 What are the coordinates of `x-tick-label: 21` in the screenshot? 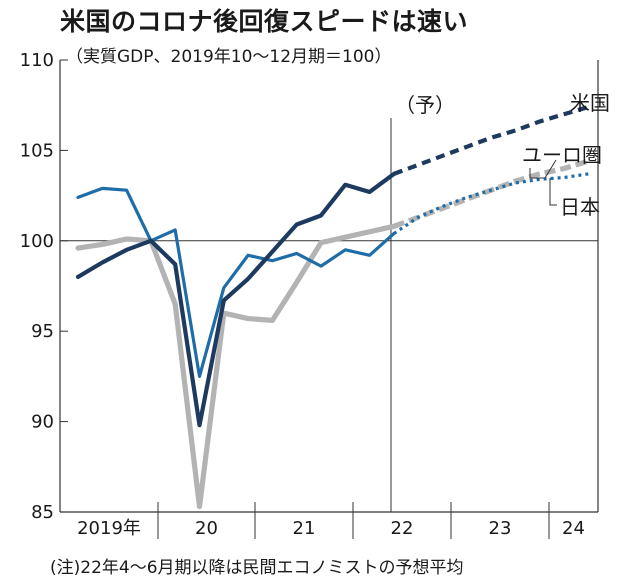 It's located at (304, 528).